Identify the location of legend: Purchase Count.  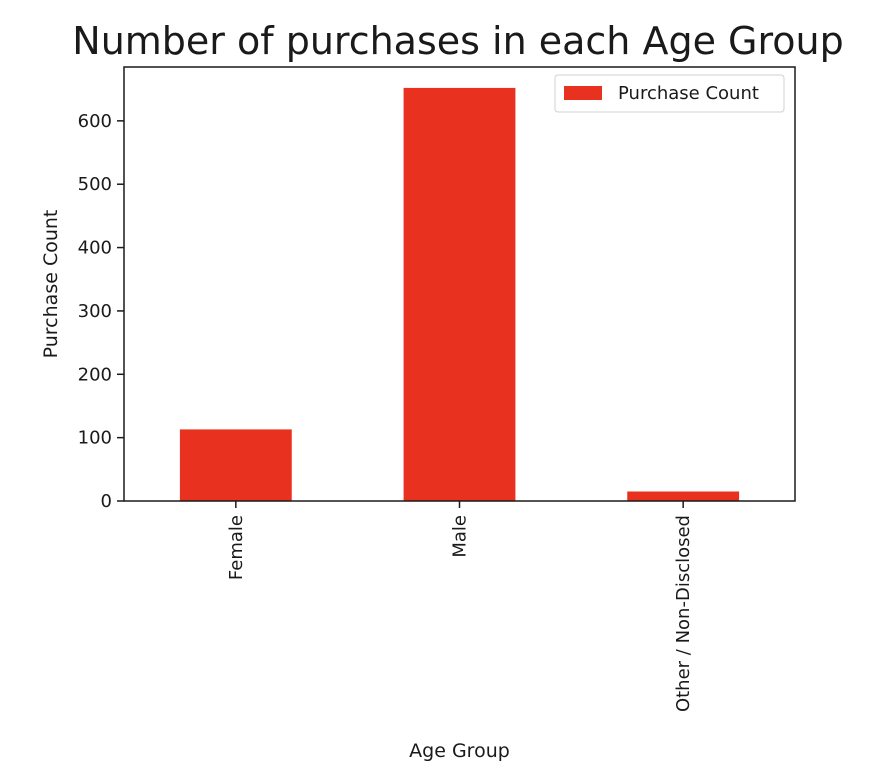
(669, 93).